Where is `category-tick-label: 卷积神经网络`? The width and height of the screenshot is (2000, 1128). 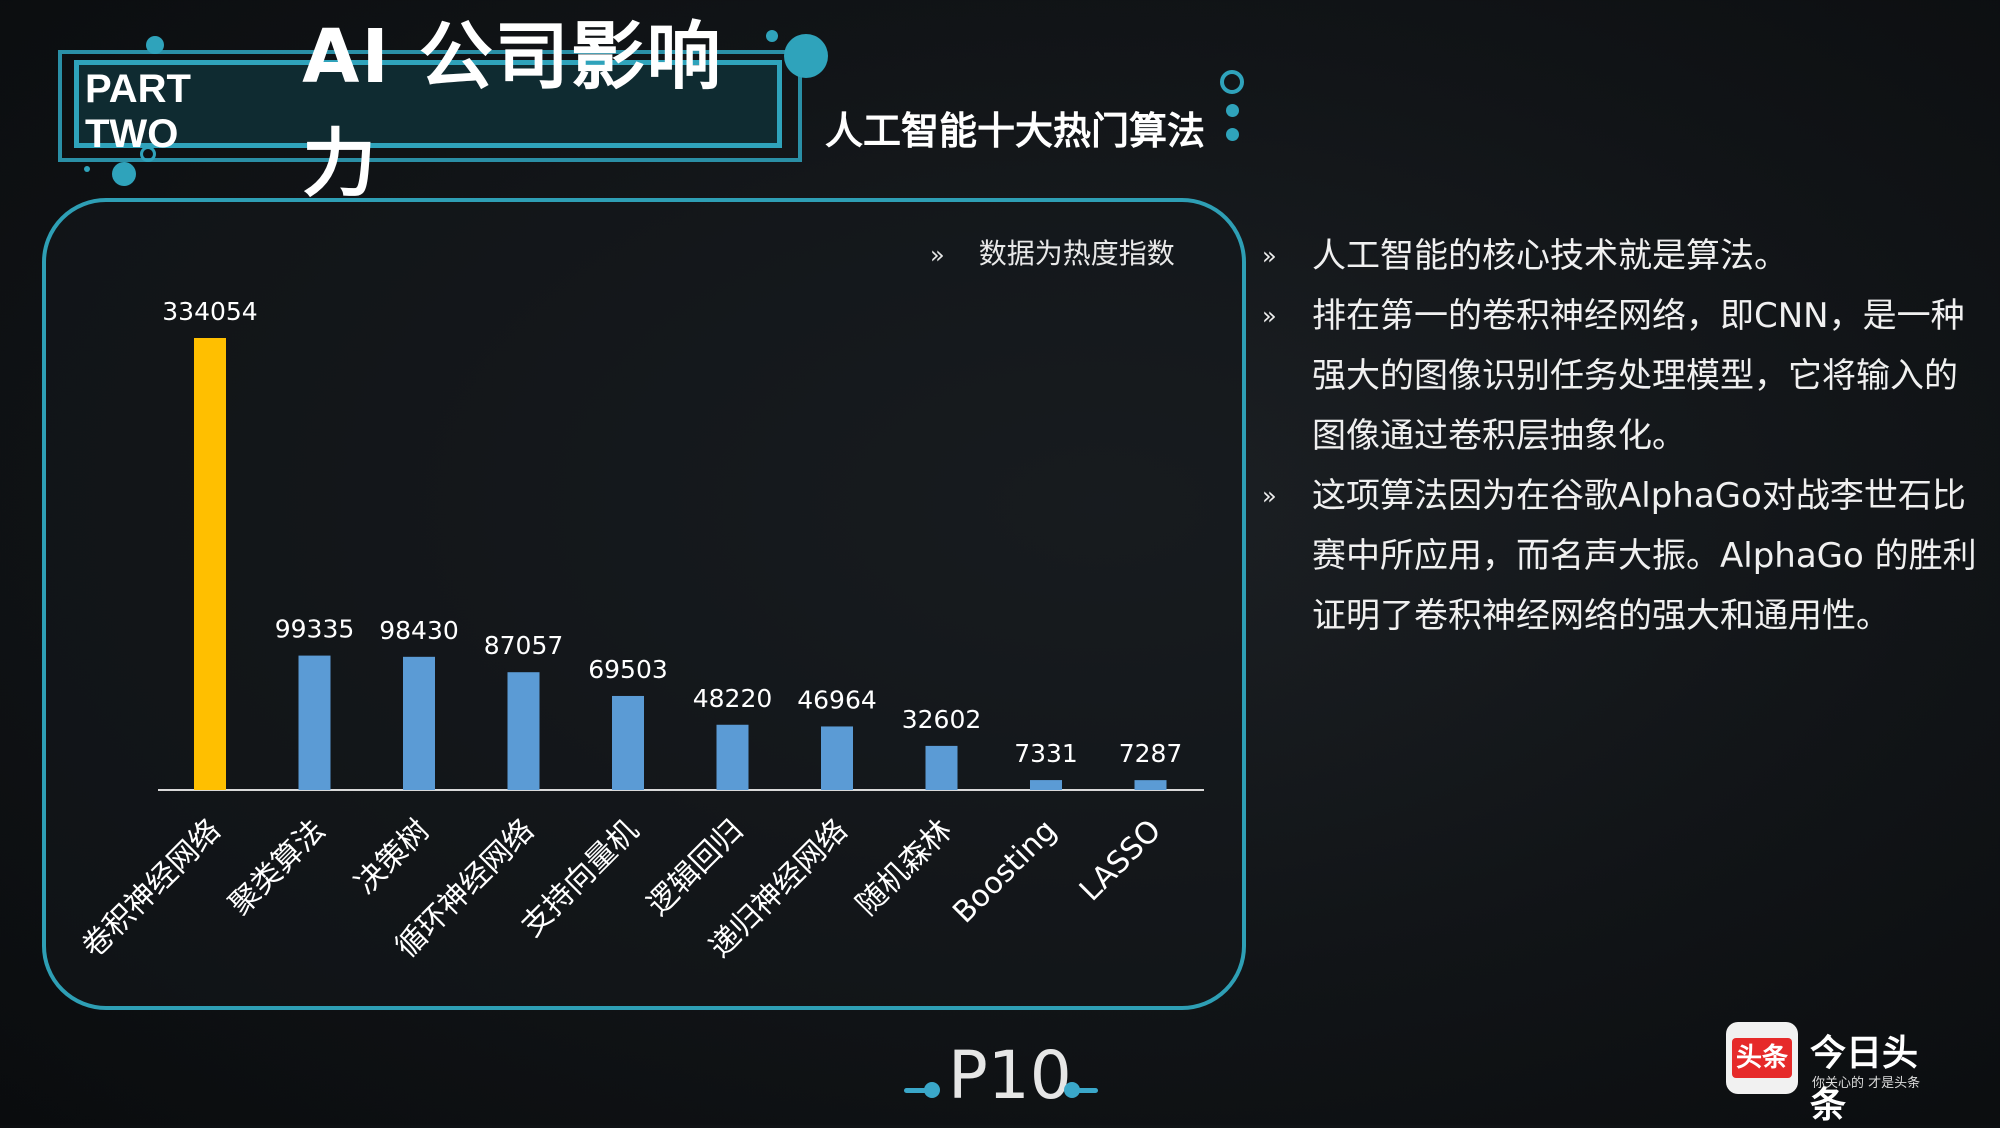
category-tick-label: 卷积神经网络 is located at coordinates (152, 889).